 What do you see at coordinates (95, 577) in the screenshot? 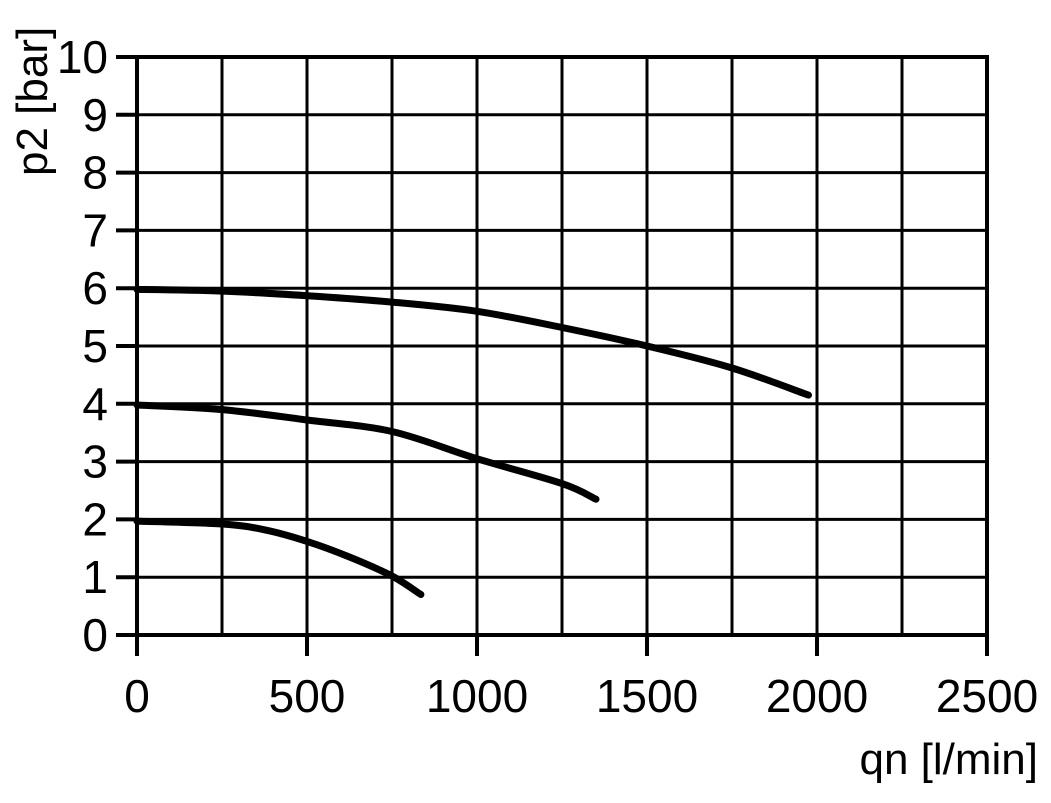
I see `y-axis-tick-label: 1` at bounding box center [95, 577].